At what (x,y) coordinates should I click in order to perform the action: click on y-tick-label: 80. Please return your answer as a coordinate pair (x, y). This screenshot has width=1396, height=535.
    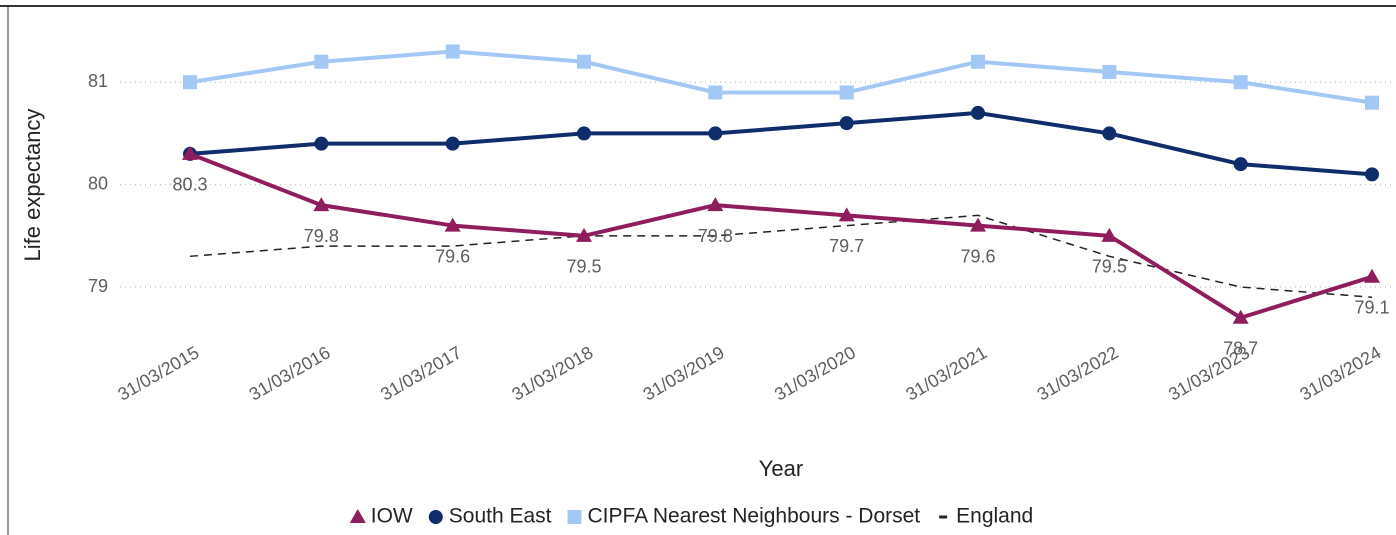
    Looking at the image, I should click on (98, 183).